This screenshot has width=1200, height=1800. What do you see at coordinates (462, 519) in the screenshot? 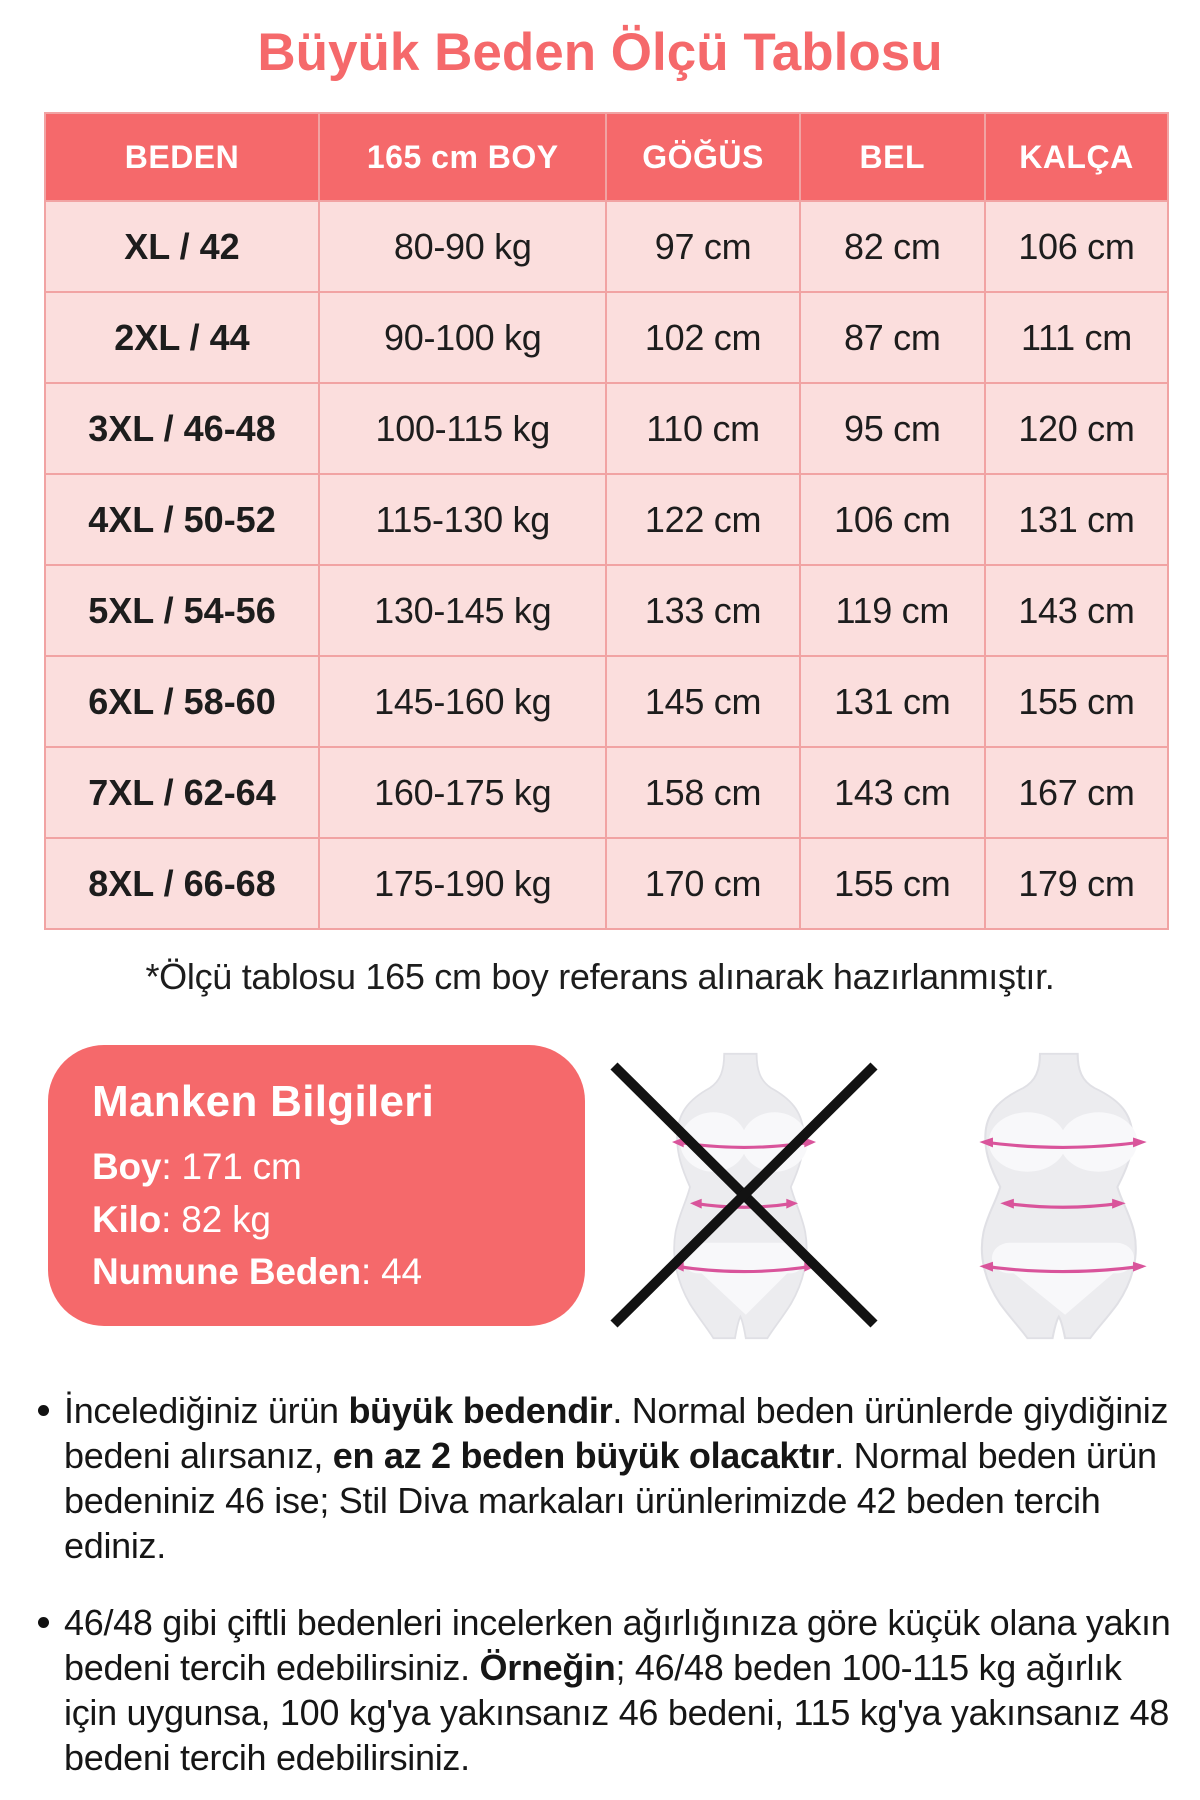
I see `cell-weight: 115-130 kg` at bounding box center [462, 519].